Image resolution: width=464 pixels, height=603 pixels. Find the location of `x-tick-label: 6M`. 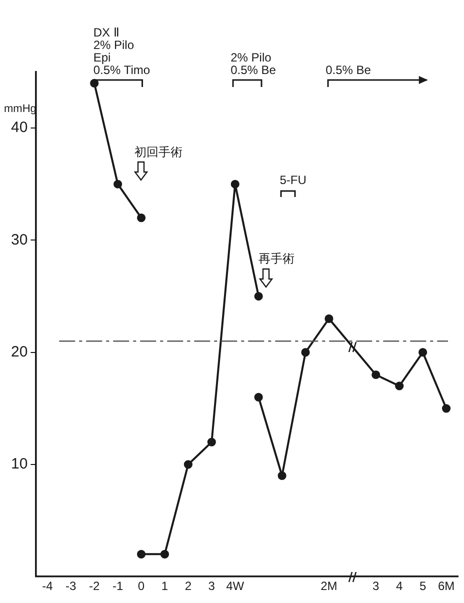

x-tick-label: 6M is located at coordinates (446, 586).